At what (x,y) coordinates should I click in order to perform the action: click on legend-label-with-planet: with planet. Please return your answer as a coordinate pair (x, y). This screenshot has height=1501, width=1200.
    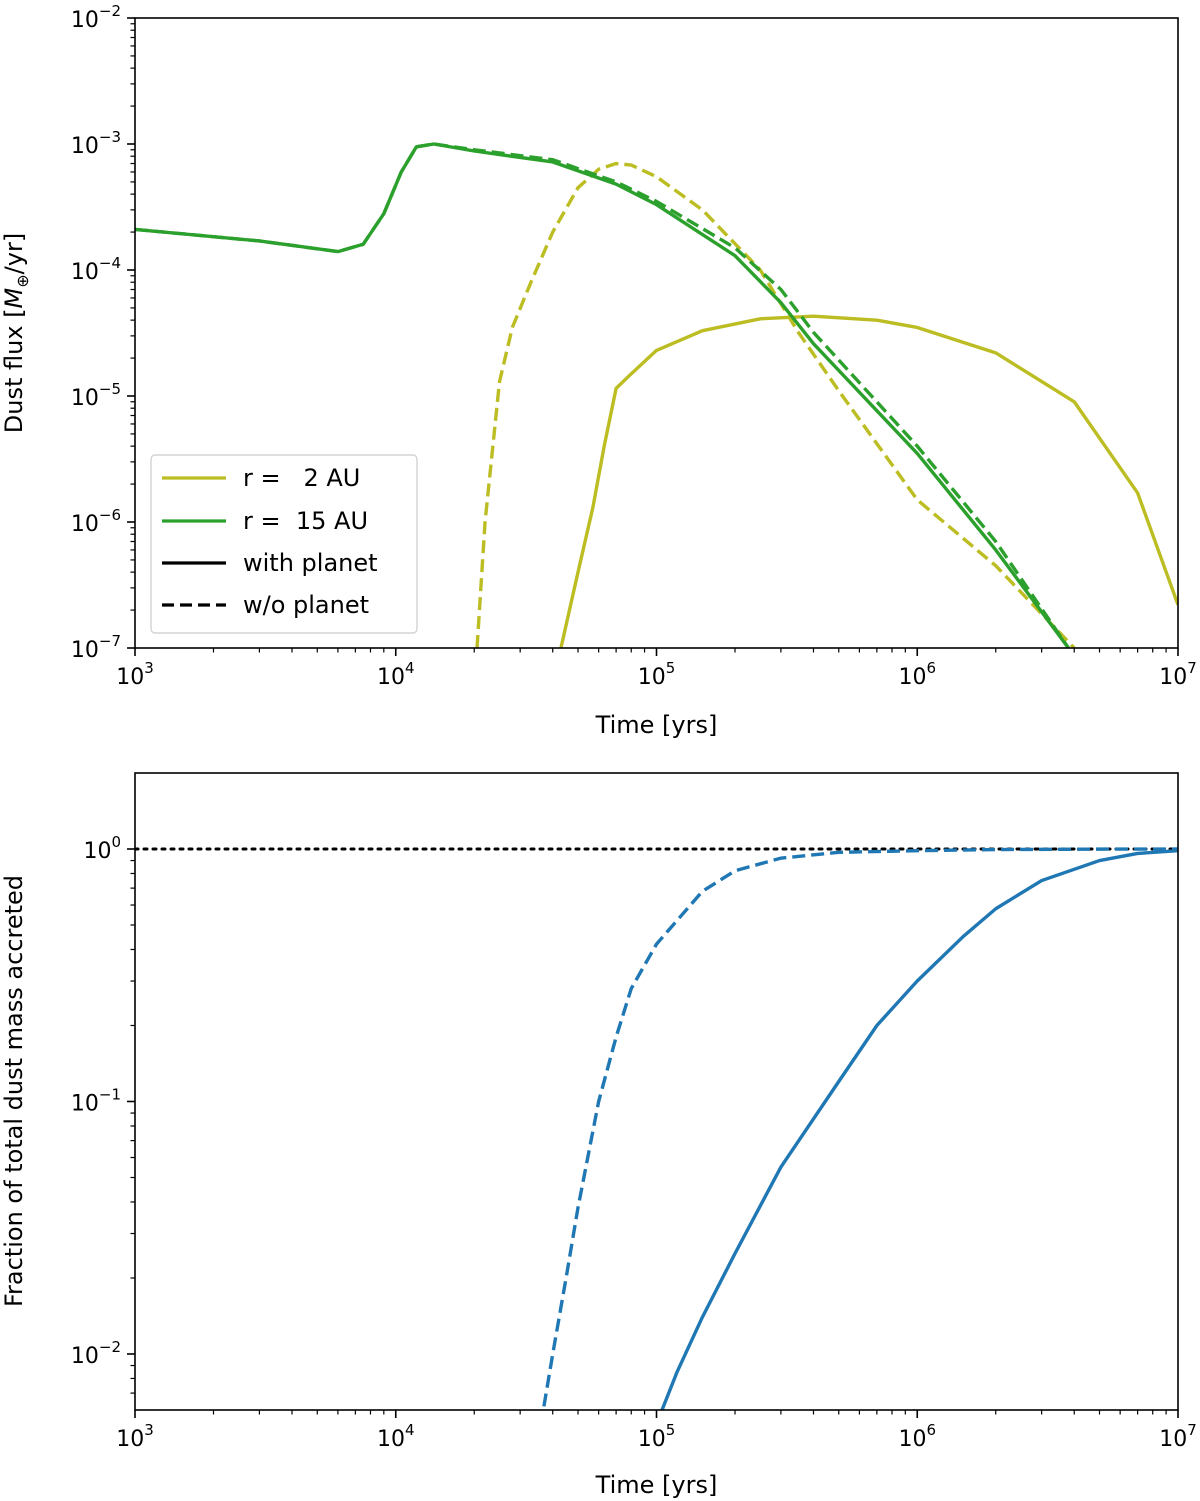
    Looking at the image, I should click on (310, 563).